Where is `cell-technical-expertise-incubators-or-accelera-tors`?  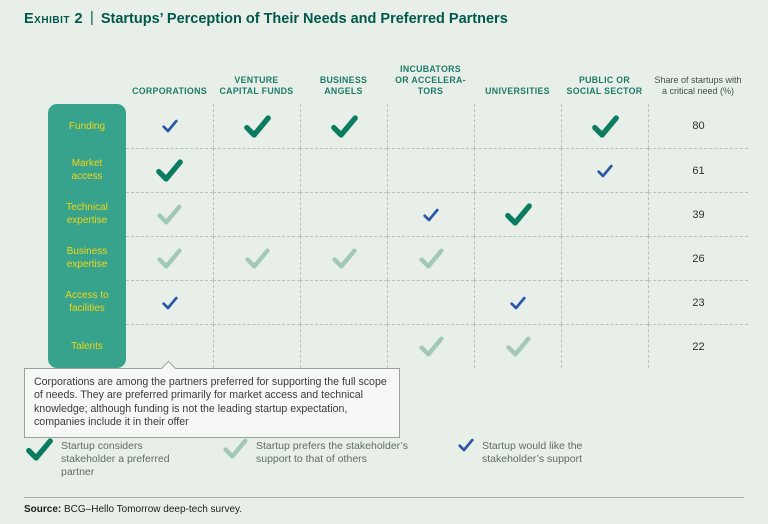
cell-technical-expertise-incubators-or-accelera-tors is located at coordinates (430, 214).